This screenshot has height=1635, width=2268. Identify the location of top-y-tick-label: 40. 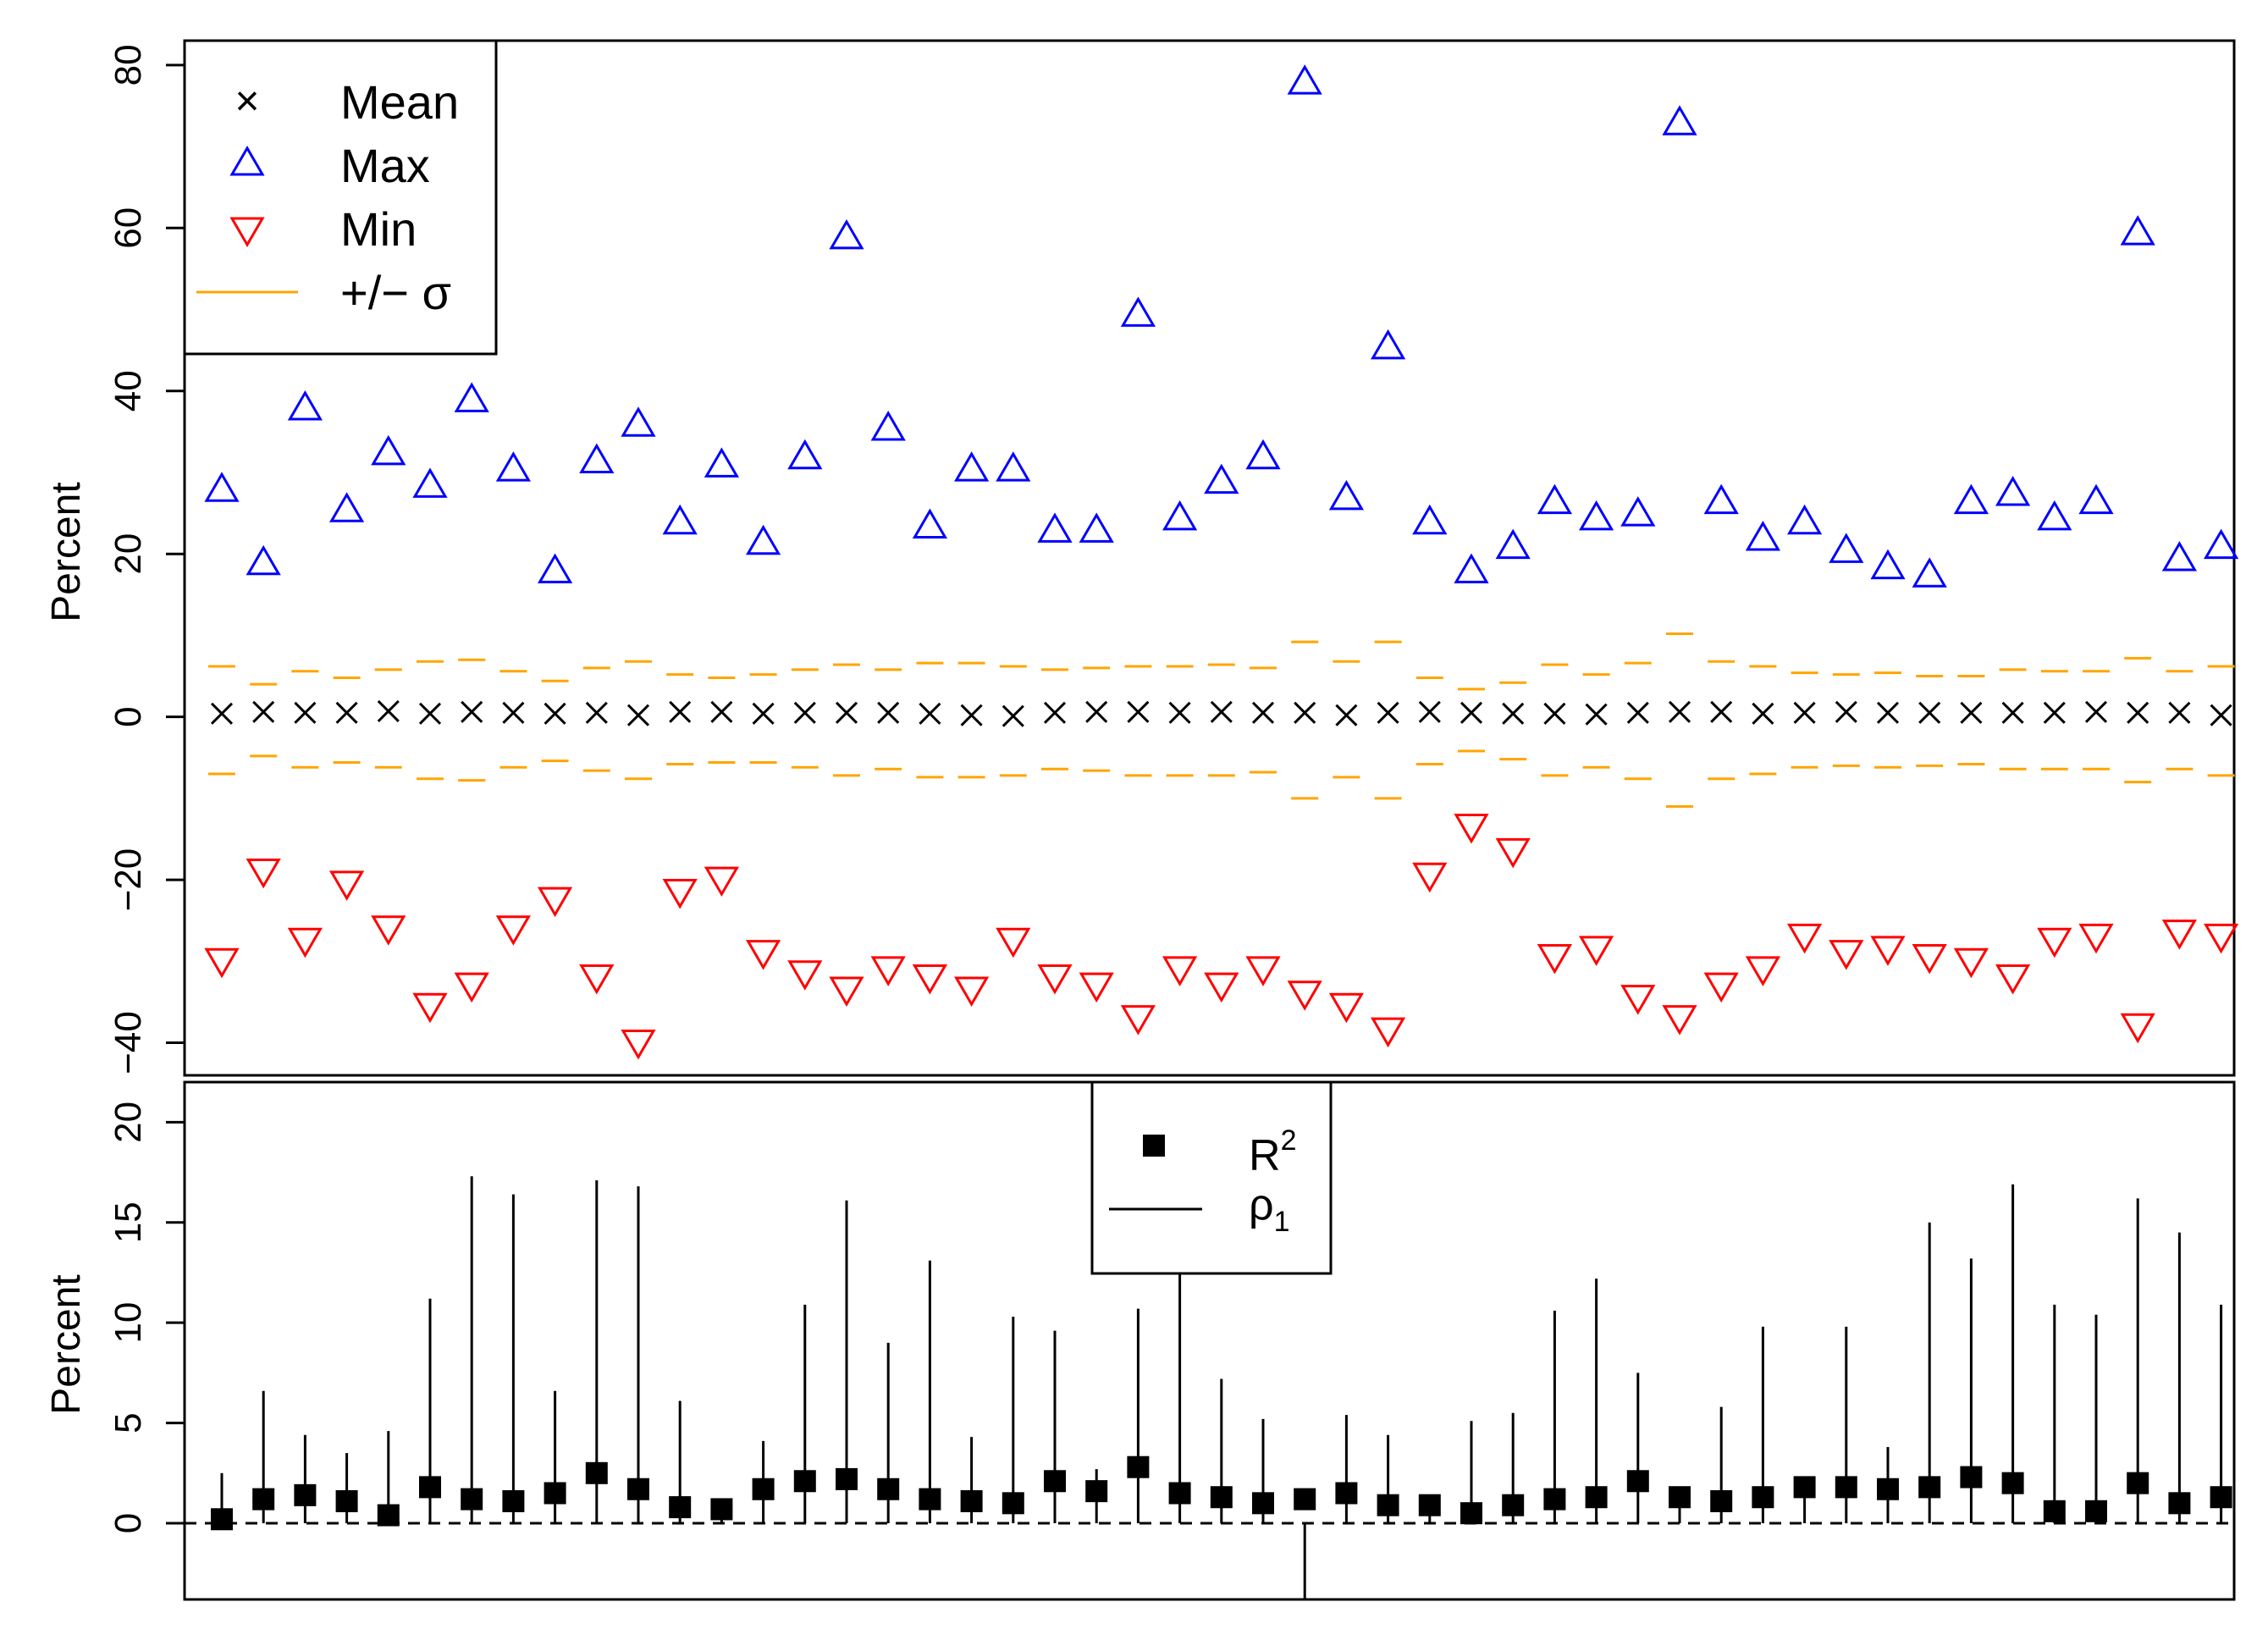
(128, 391).